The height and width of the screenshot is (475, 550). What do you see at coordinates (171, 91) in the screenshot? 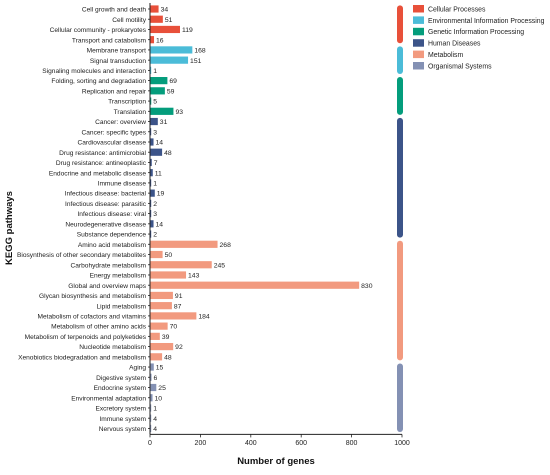
I see `value-label: 59` at bounding box center [171, 91].